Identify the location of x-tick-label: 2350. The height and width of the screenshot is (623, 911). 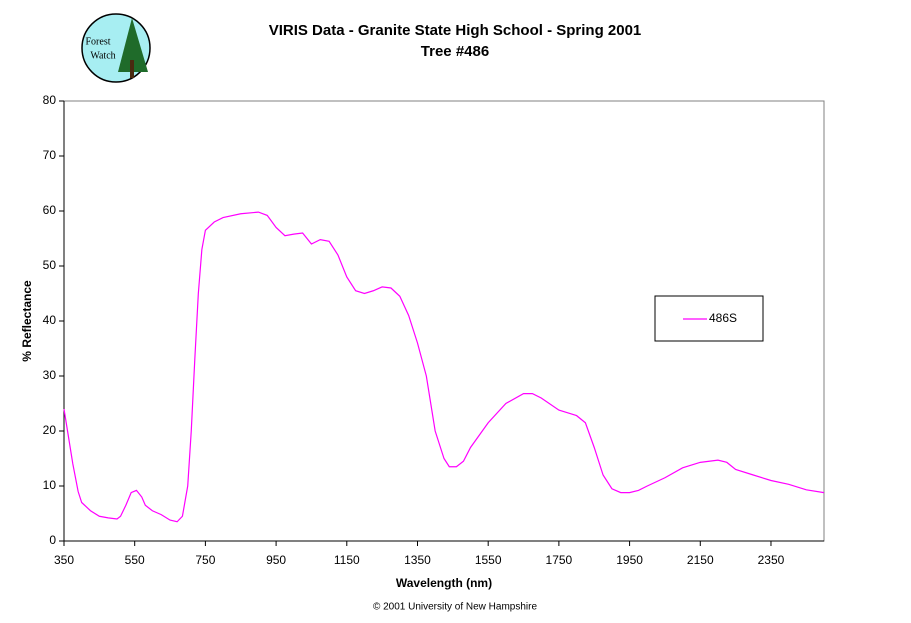
(771, 560).